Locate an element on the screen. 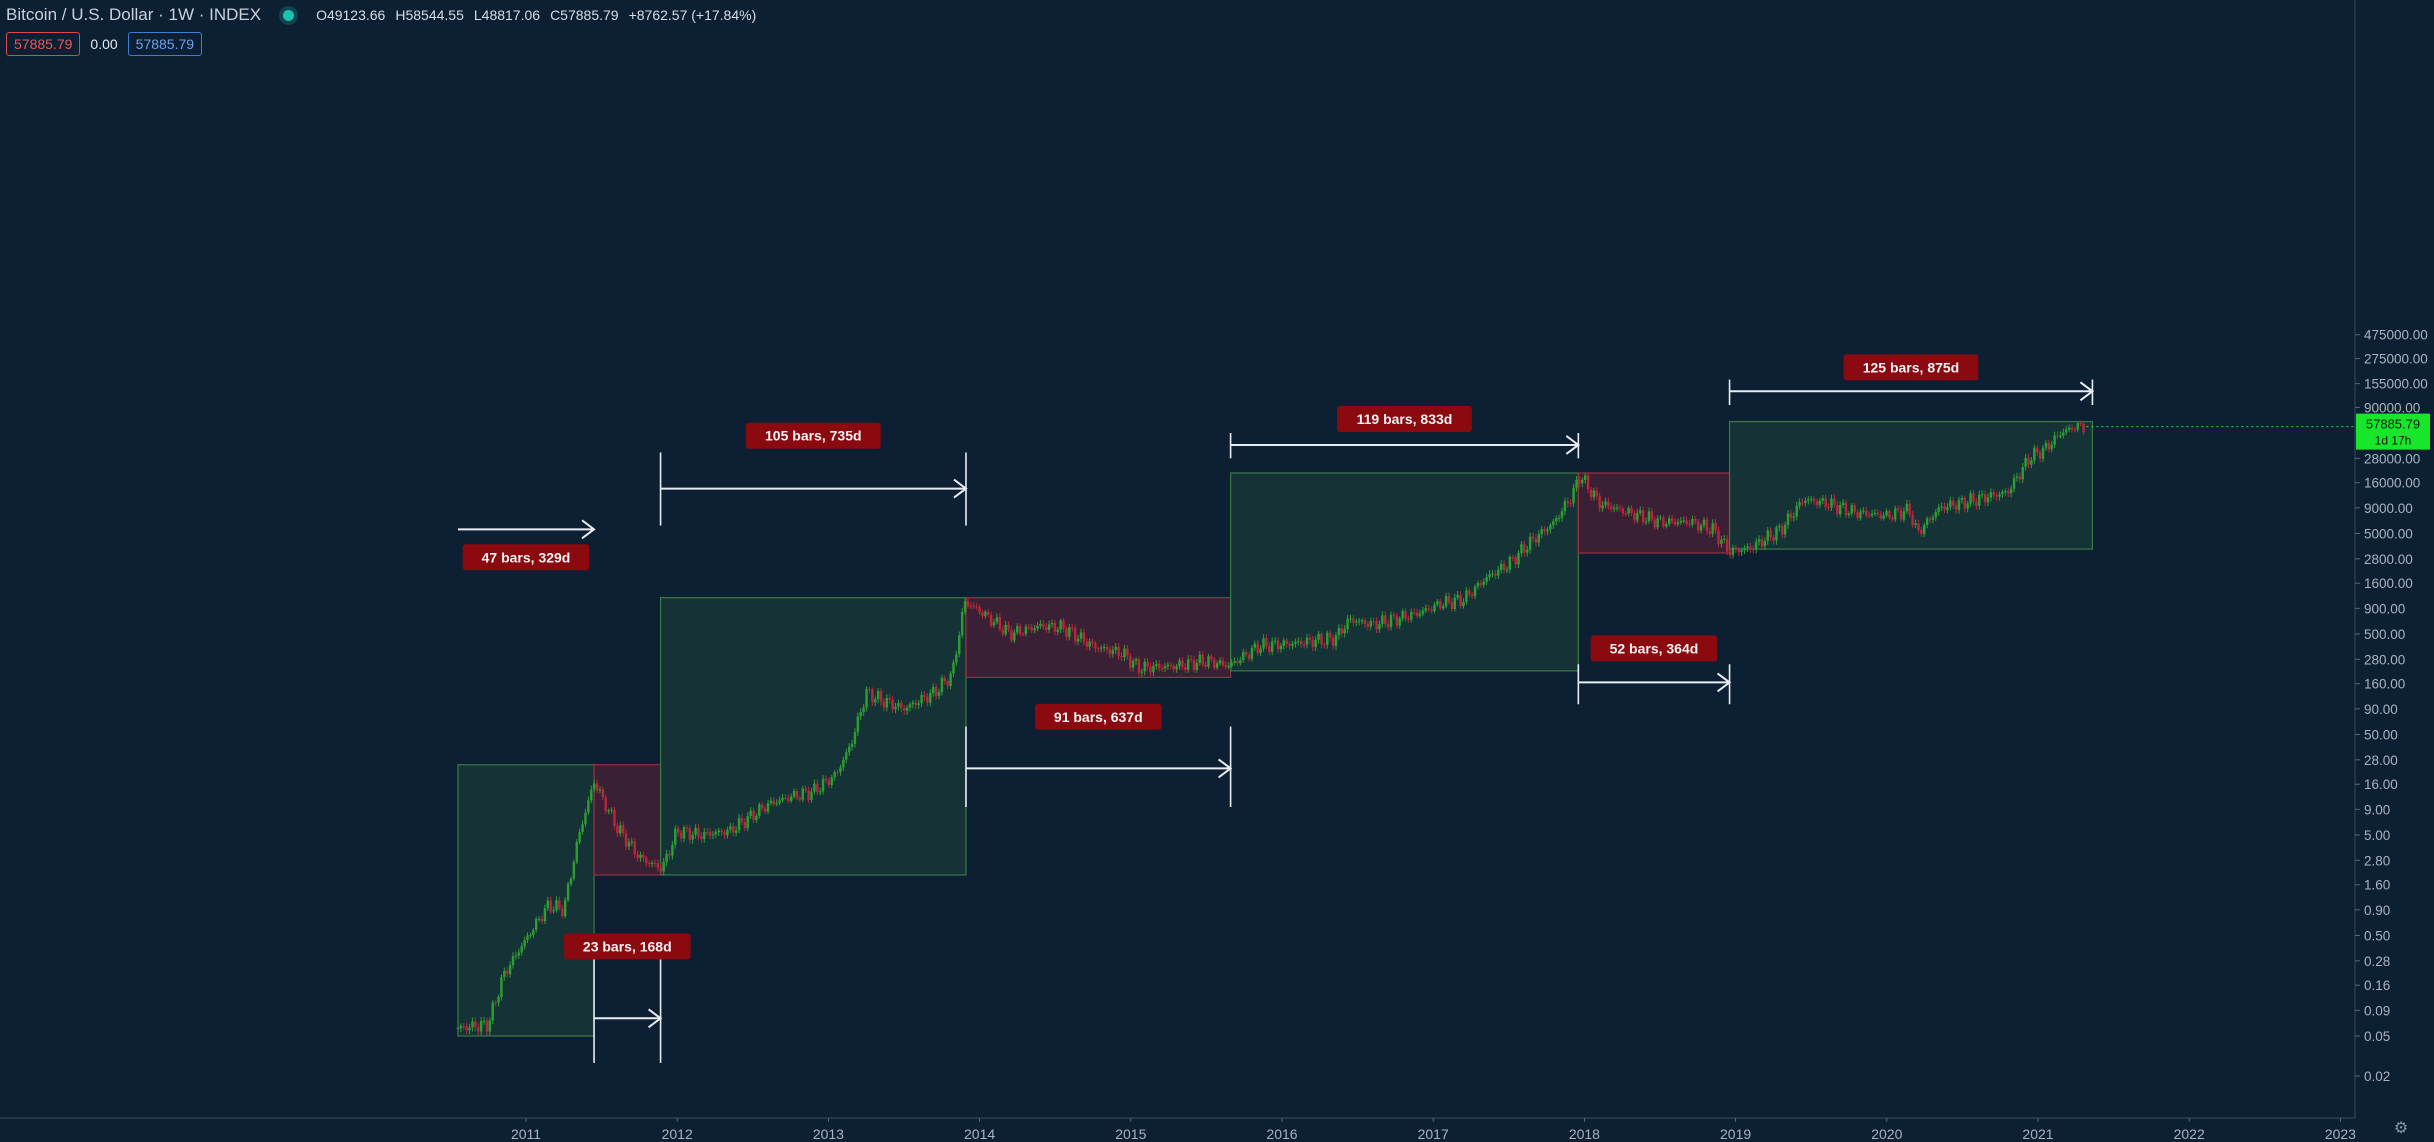  measure-arrow: 52 bars, 364d is located at coordinates (1654, 670).